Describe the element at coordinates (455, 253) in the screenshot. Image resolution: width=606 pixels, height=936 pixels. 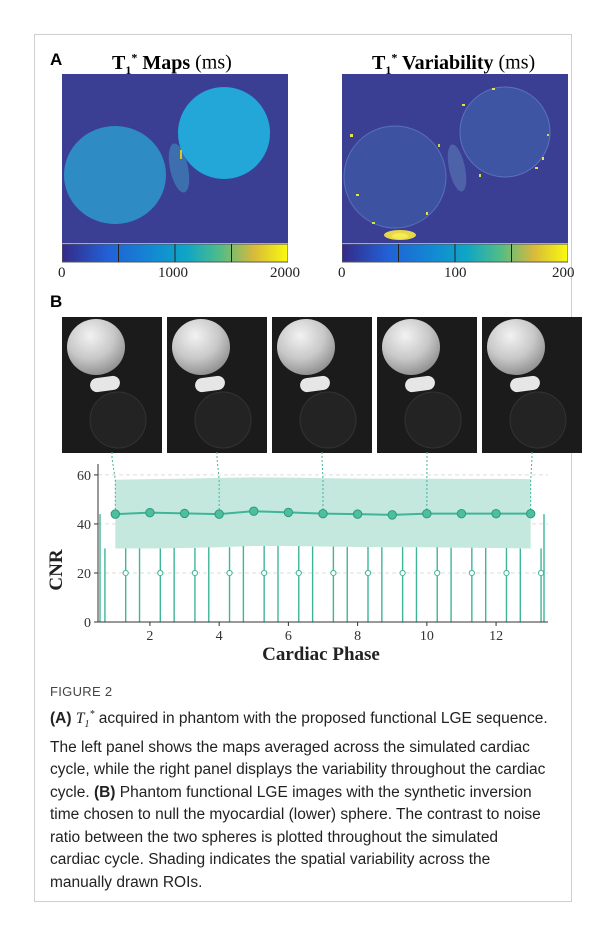
I see `variability-colorbar` at that location.